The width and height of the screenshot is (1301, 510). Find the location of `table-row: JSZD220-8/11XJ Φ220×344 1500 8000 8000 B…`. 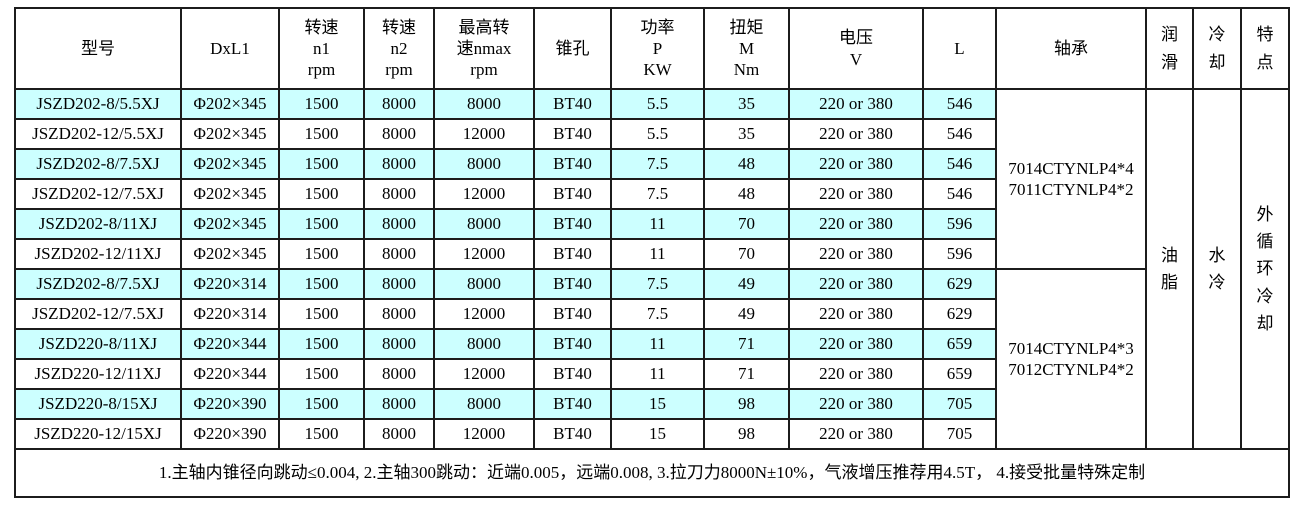

table-row: JSZD220-8/11XJ Φ220×344 1500 8000 8000 B… is located at coordinates (651, 344).